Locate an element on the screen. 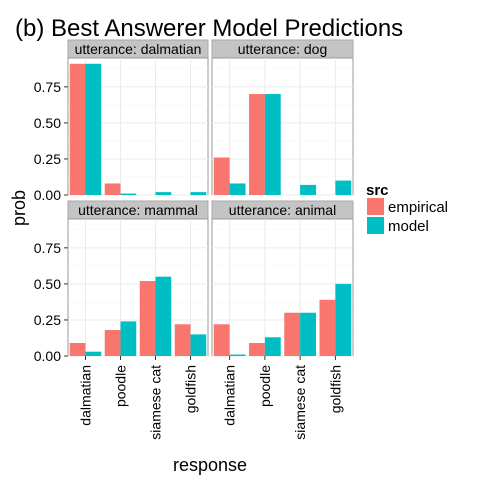 This screenshot has width=480, height=480. facet-panel-dog: utterance: dog is located at coordinates (282, 117).